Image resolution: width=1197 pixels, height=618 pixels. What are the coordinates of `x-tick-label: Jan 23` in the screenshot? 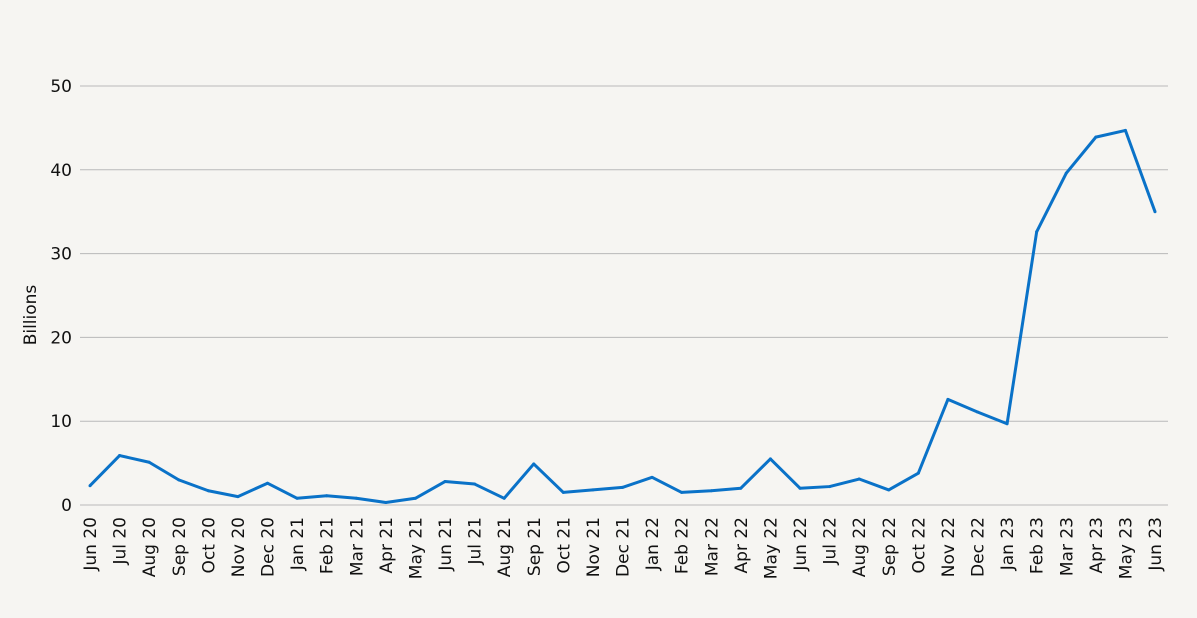 It's located at (1008, 544).